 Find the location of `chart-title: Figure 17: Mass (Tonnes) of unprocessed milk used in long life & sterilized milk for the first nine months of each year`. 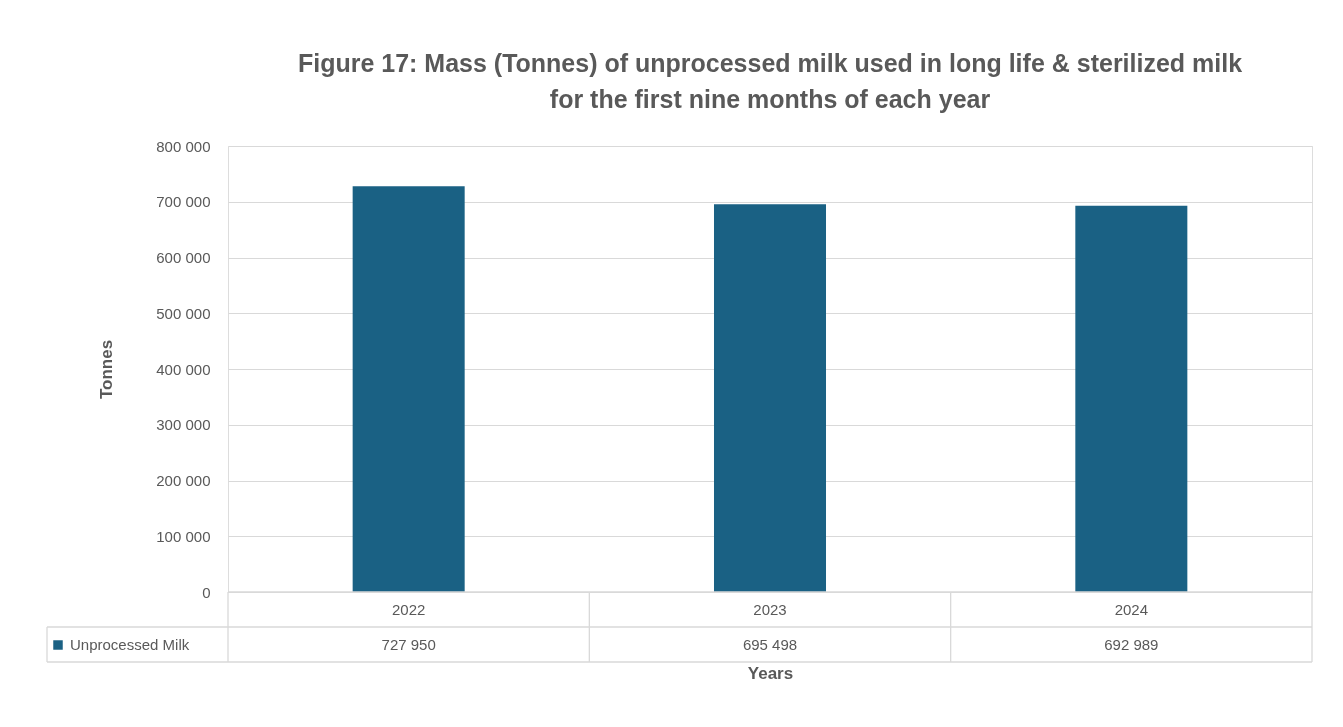

chart-title: Figure 17: Mass (Tonnes) of unprocessed milk used in long life & sterilized milk for the first nine months of each year is located at coordinates (770, 81).